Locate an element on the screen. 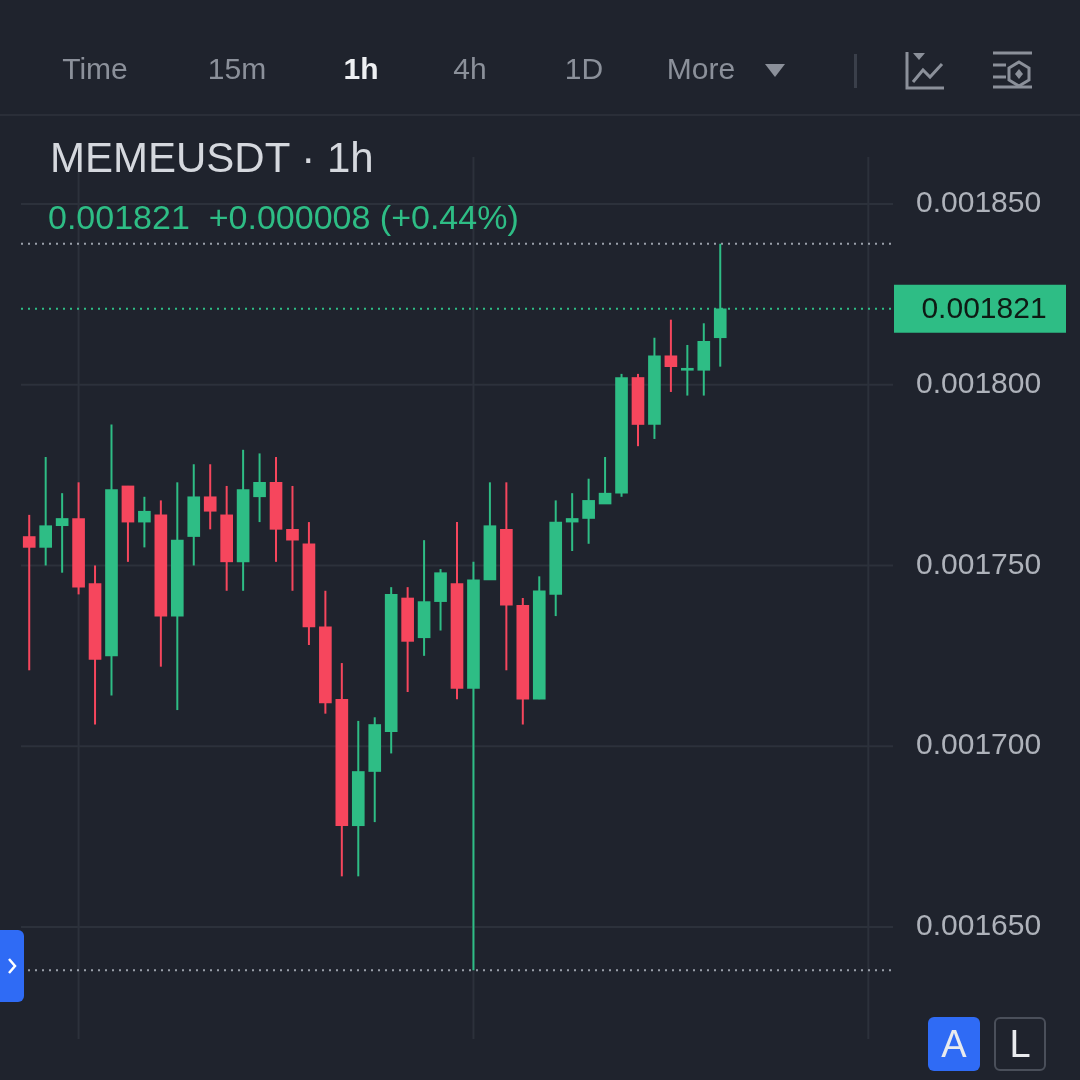 This screenshot has height=1080, width=1080. y-tick-label: 0.001700 is located at coordinates (979, 744).